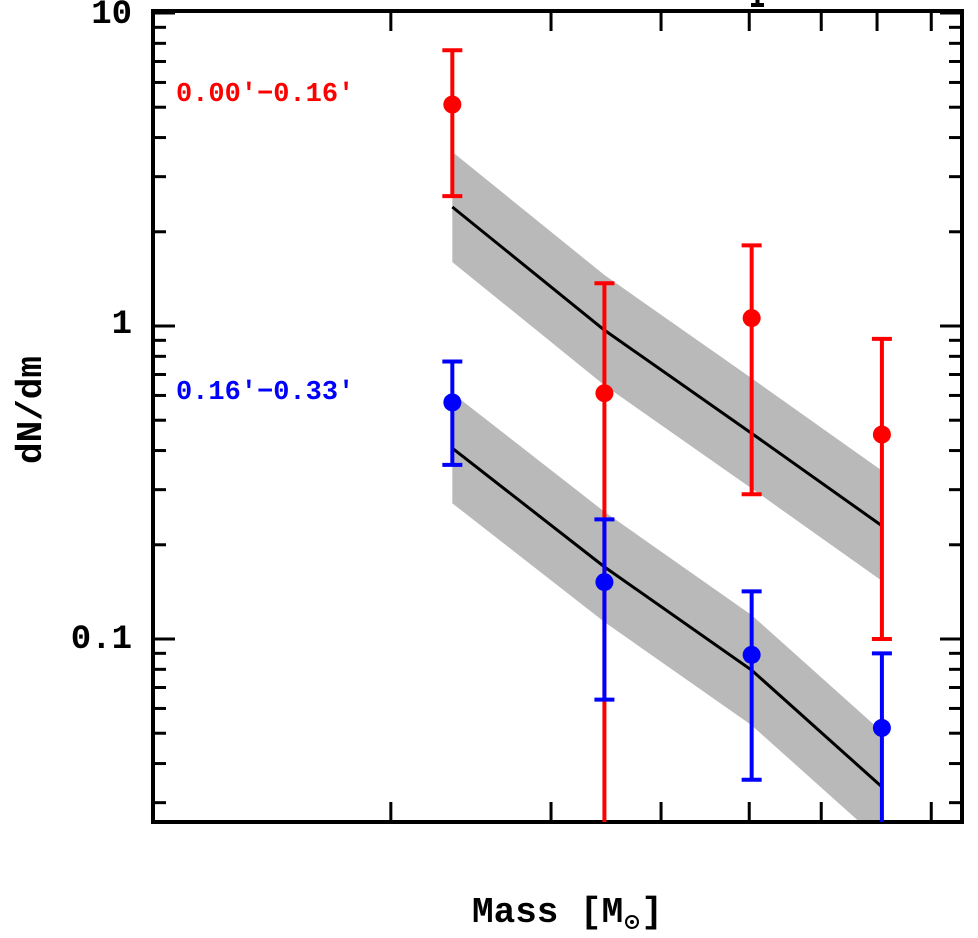  What do you see at coordinates (265, 393) in the screenshot?
I see `legend-item-blue: 0.16'−0.33'` at bounding box center [265, 393].